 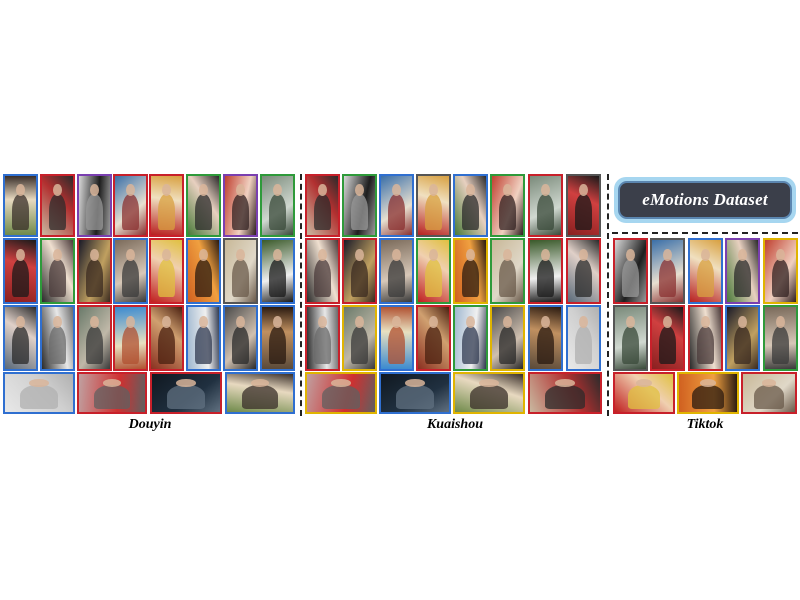 What do you see at coordinates (705, 200) in the screenshot?
I see `dataset-title: eMotions Dataset` at bounding box center [705, 200].